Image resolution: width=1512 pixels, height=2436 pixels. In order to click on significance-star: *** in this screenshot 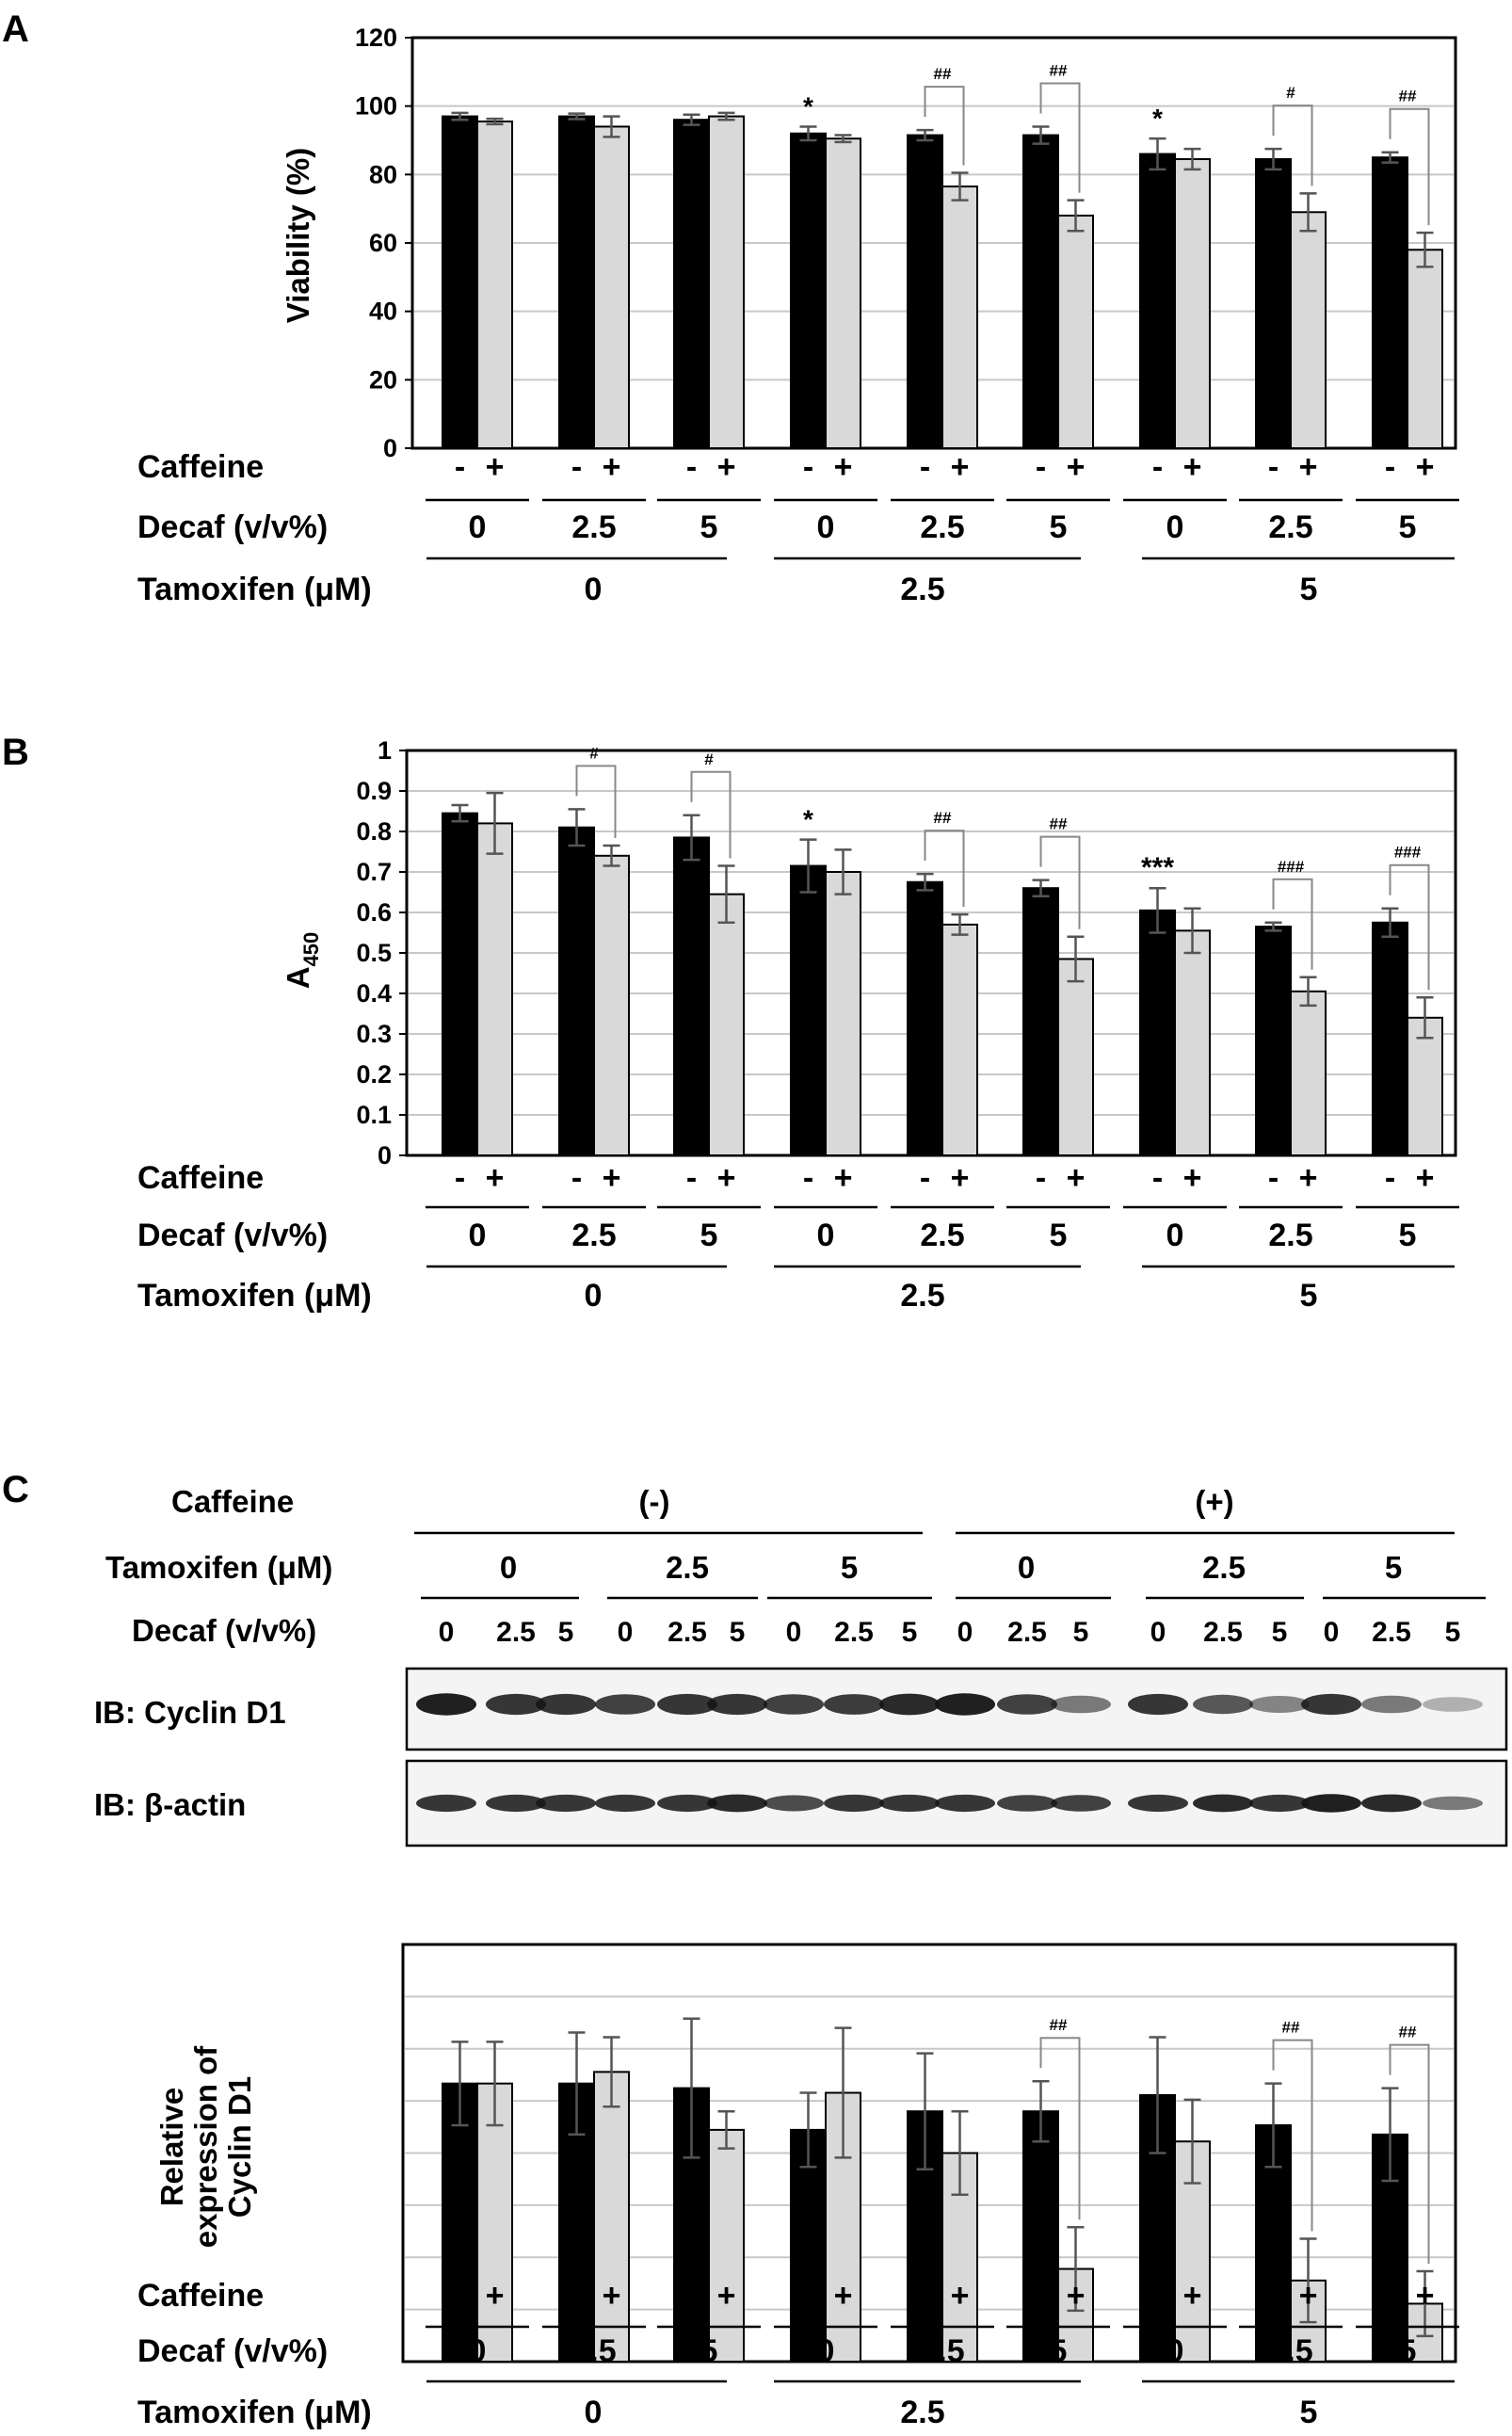, I will do `click(1157, 867)`.